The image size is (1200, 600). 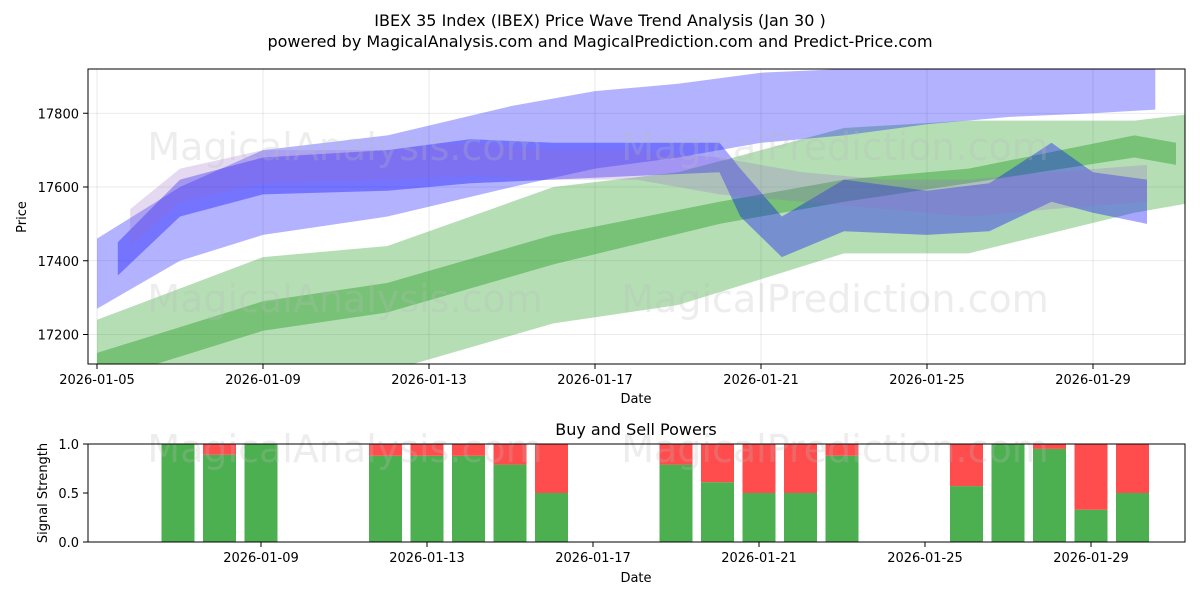 What do you see at coordinates (58, 262) in the screenshot?
I see `price-y-tick-label: 17400` at bounding box center [58, 262].